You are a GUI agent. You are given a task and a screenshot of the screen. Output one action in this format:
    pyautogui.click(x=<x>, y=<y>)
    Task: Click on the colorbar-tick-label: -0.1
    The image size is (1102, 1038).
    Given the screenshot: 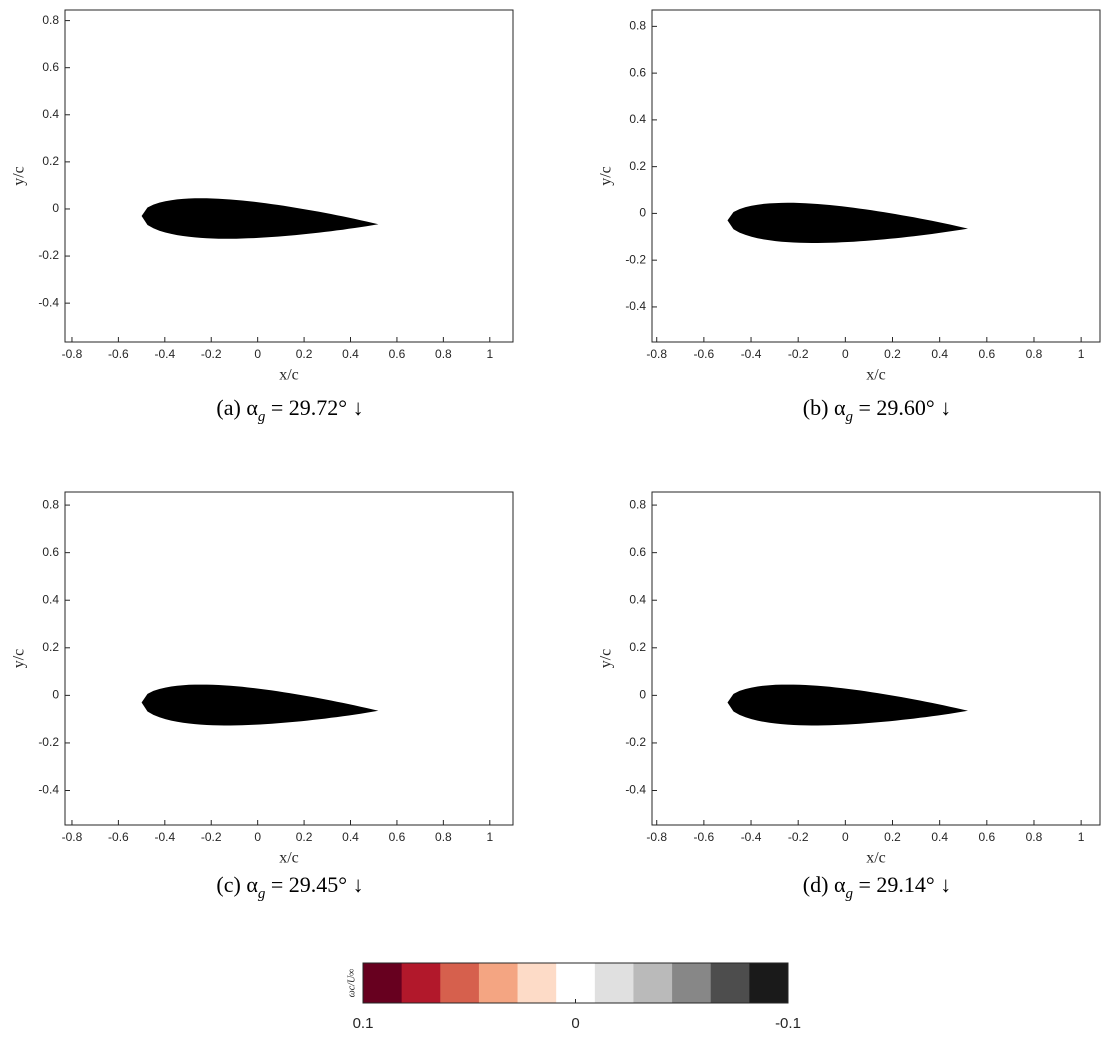 What is the action you would take?
    pyautogui.click(x=788, y=1023)
    